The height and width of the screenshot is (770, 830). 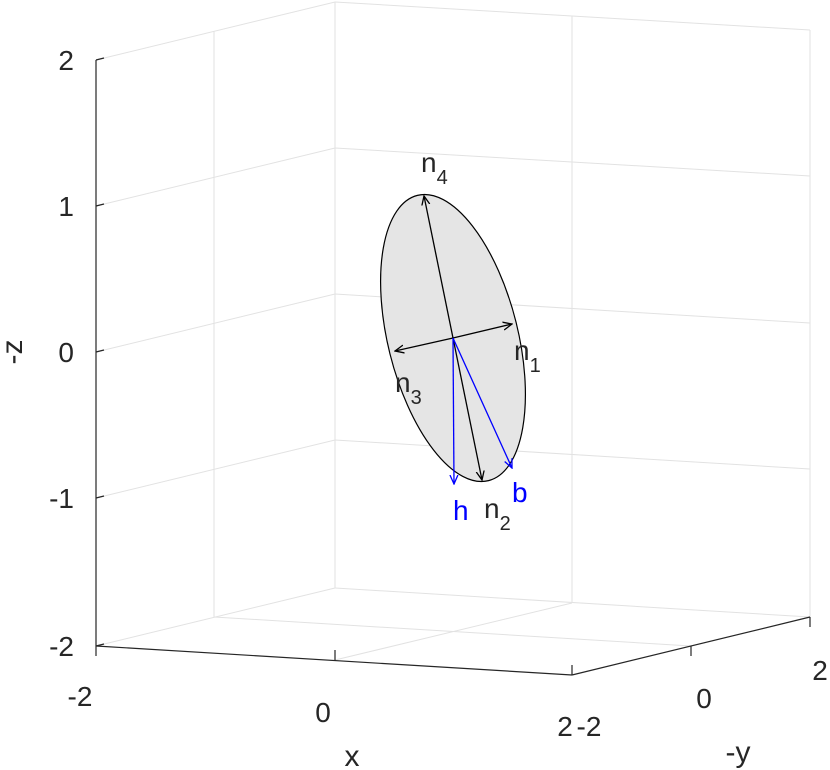 What do you see at coordinates (461, 510) in the screenshot?
I see `label-h: h` at bounding box center [461, 510].